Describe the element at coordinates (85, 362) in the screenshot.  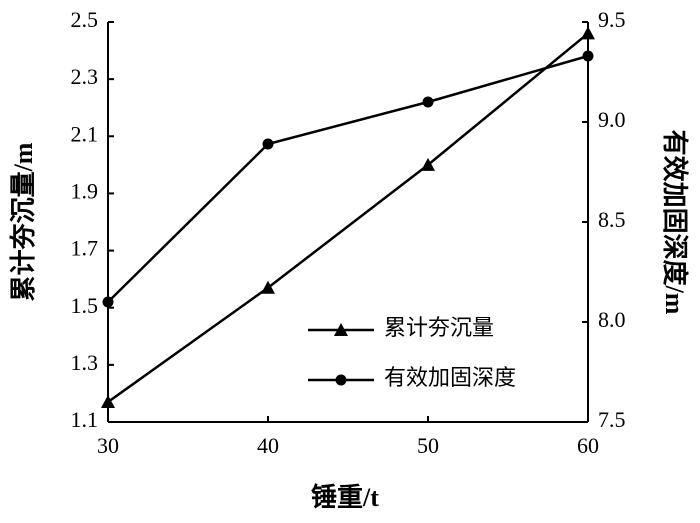
I see `y-tick-label: 1.3` at that location.